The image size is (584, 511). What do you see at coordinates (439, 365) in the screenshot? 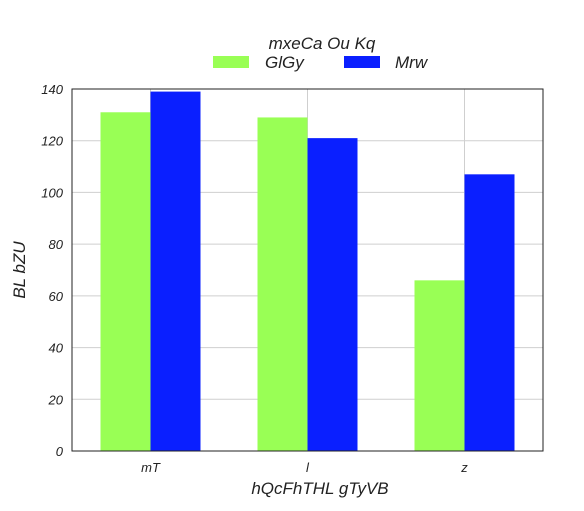
I see `bar-glgy-z` at bounding box center [439, 365].